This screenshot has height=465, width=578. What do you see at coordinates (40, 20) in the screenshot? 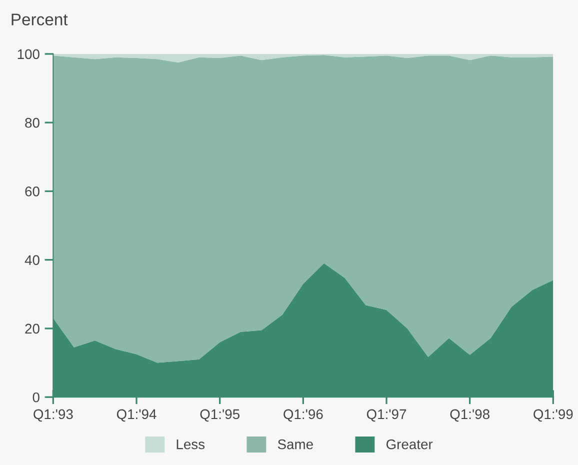
I see `y-axis-title: Percent` at bounding box center [40, 20].